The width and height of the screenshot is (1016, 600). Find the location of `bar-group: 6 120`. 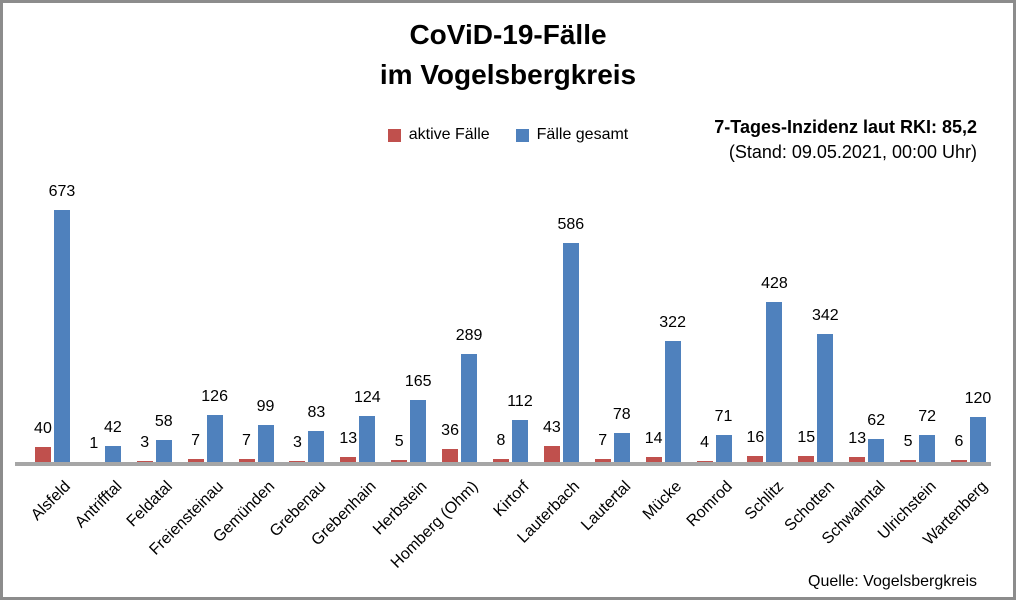

bar-group: 6 120 is located at coordinates (968, 426).